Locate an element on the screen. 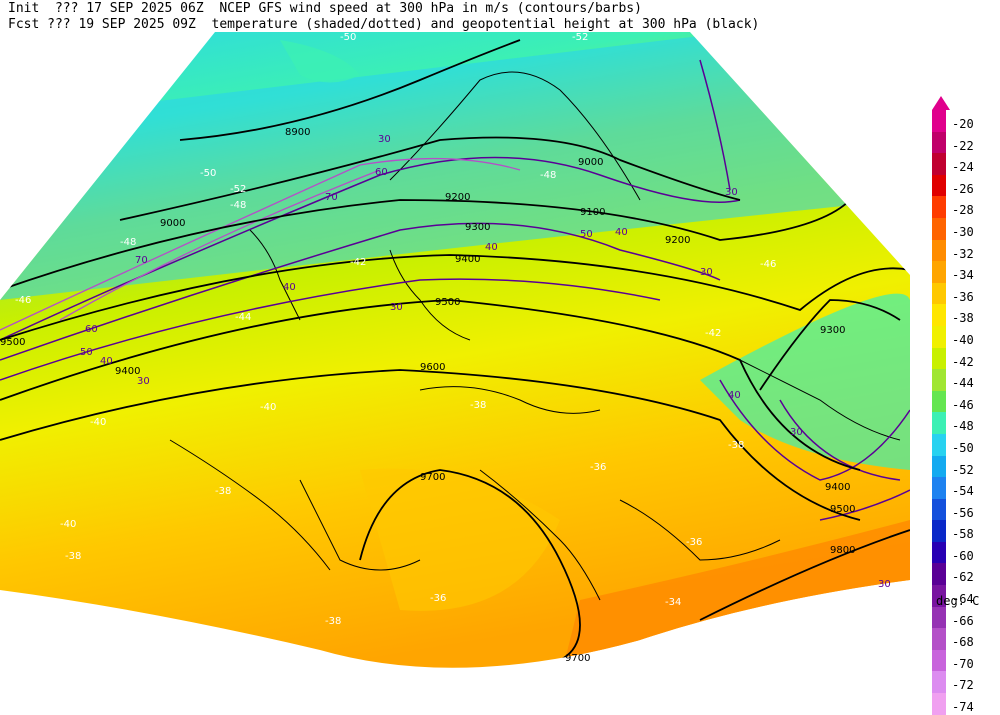 The height and width of the screenshot is (715, 1000). colorbar-units: deg. C is located at coordinates (958, 601).